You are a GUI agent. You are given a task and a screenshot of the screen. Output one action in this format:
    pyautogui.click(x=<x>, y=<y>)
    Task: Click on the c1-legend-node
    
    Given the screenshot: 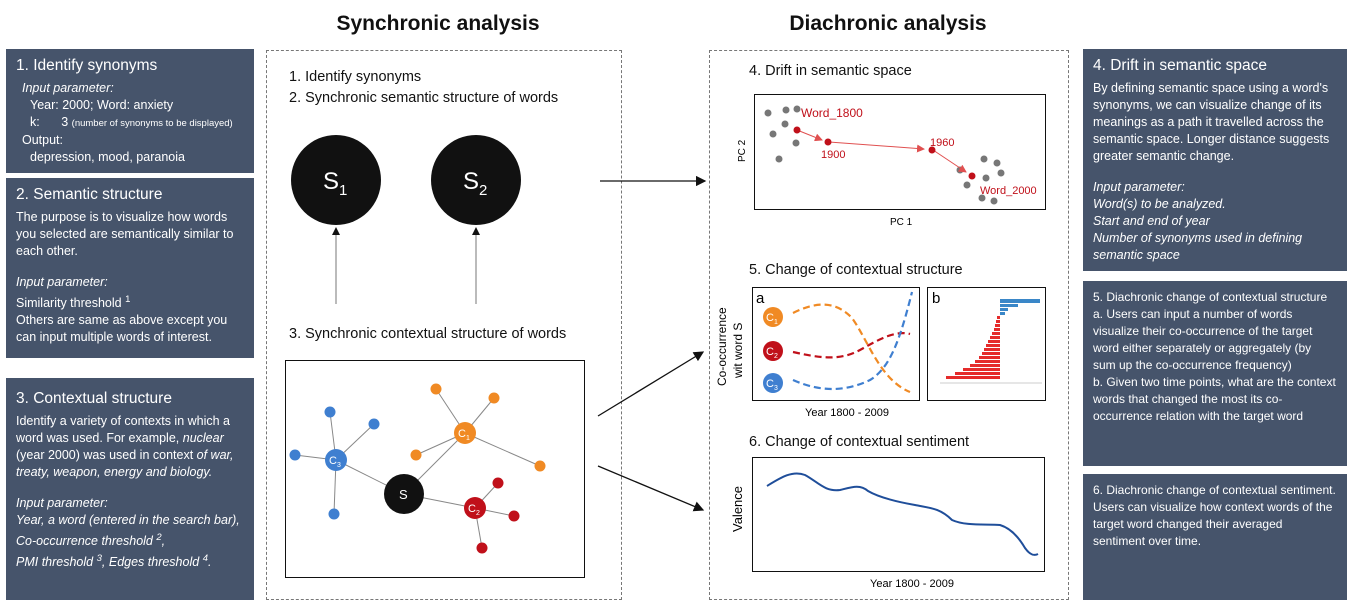 What is the action you would take?
    pyautogui.click(x=773, y=317)
    